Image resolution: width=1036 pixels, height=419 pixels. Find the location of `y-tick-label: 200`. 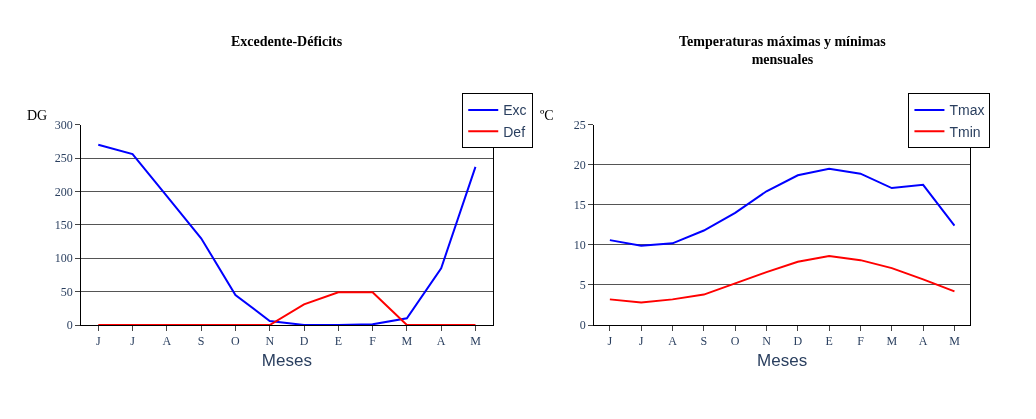

y-tick-label: 200 is located at coordinates (63, 191).